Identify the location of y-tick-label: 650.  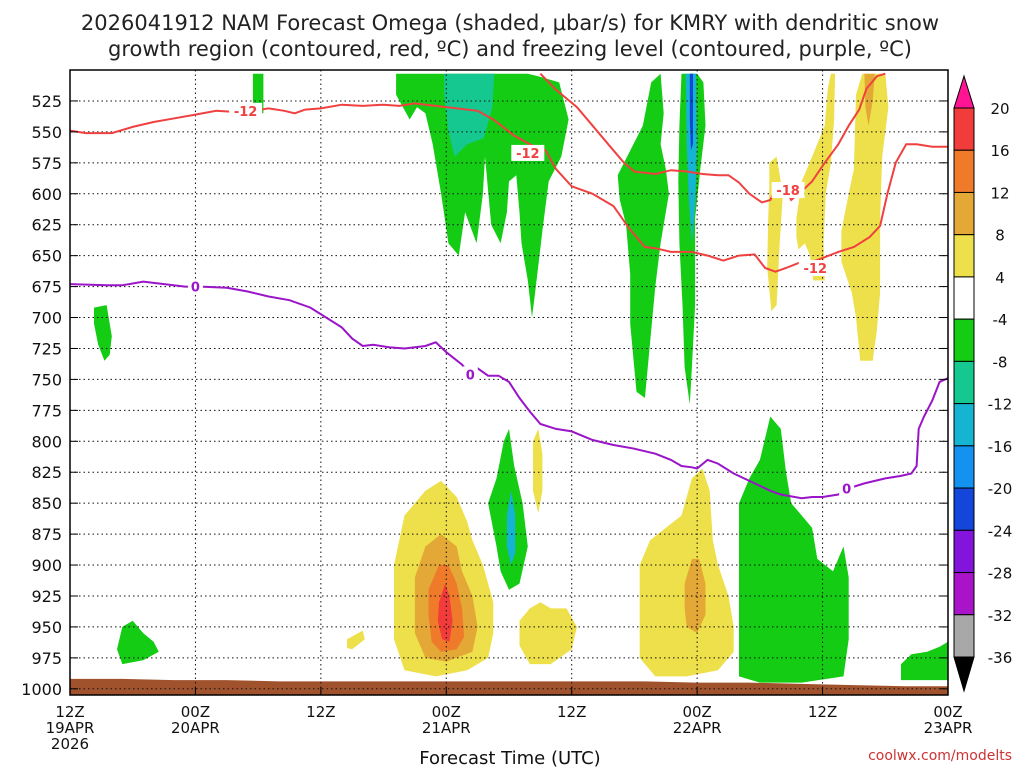
(46, 256).